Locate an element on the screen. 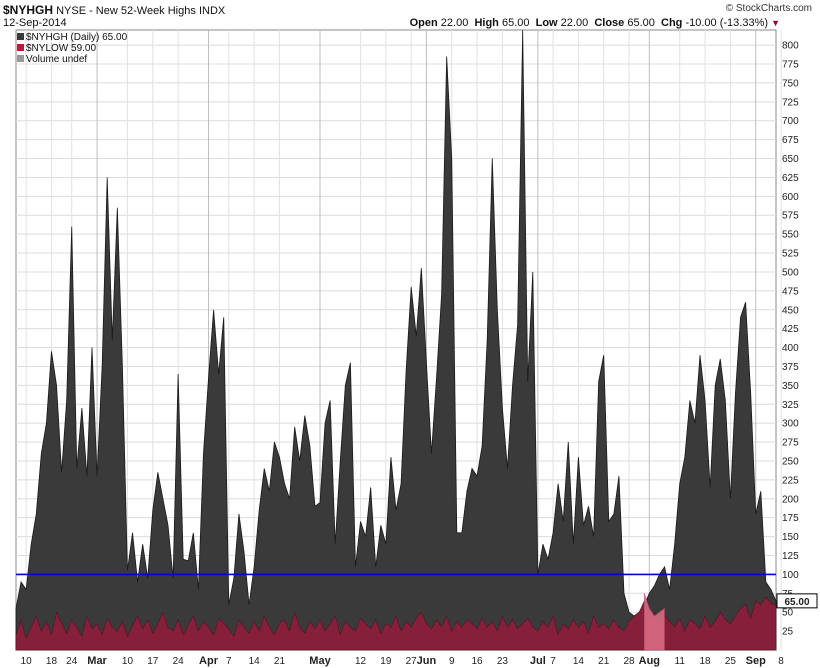  y-tick-label: 275 is located at coordinates (790, 443).